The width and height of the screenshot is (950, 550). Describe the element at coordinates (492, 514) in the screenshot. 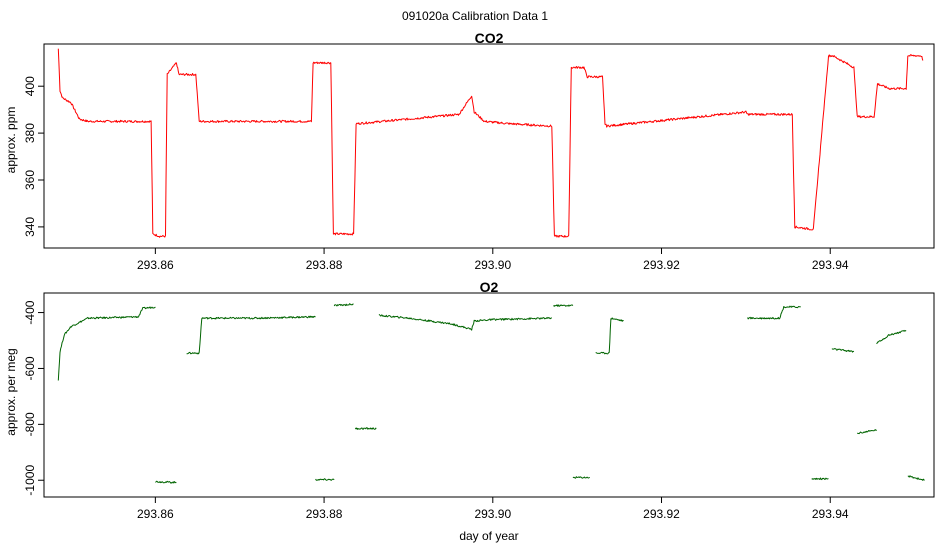

I see `o2-x-tick-label: 293.90` at that location.